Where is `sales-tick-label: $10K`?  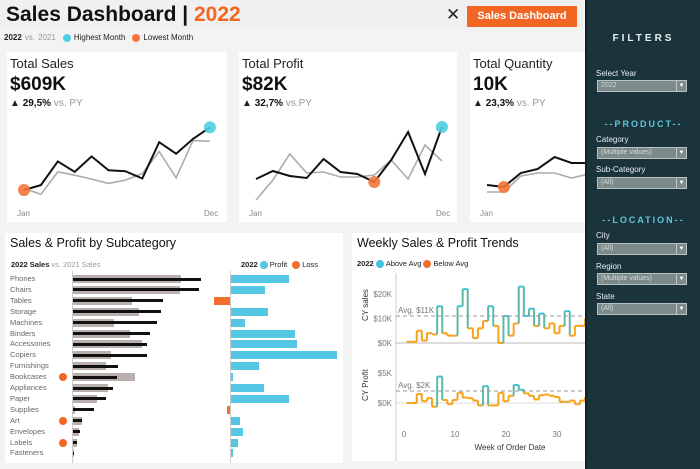
sales-tick-label: $10K is located at coordinates (382, 319).